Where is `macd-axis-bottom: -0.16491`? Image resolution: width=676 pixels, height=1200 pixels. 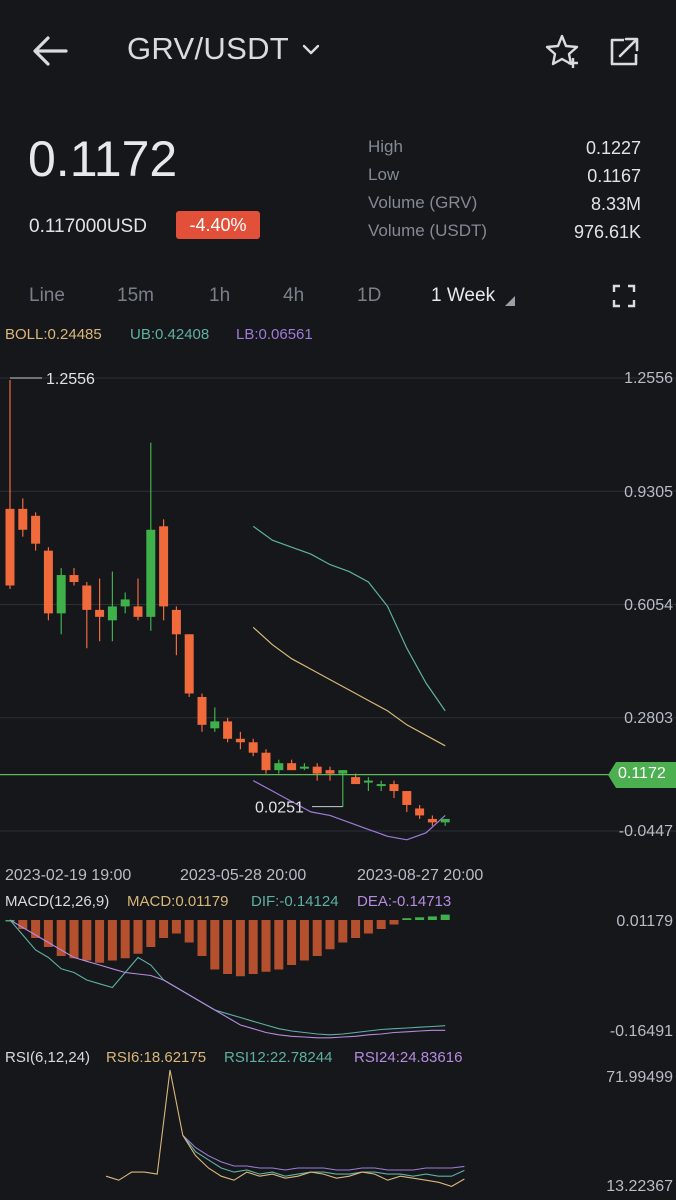
macd-axis-bottom: -0.16491 is located at coordinates (641, 1031).